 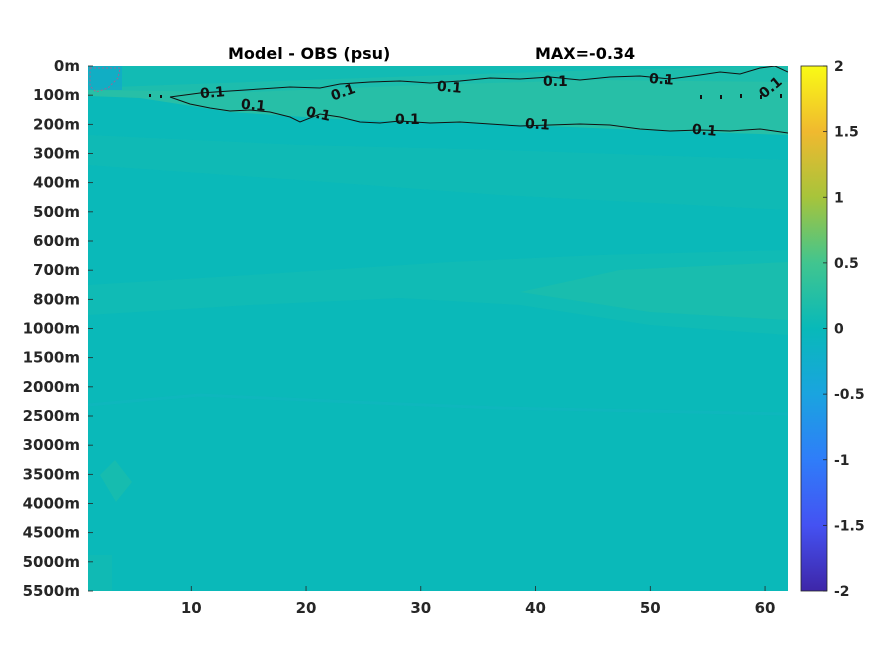 I want to click on y-tick-label: 300m, so click(x=56, y=154).